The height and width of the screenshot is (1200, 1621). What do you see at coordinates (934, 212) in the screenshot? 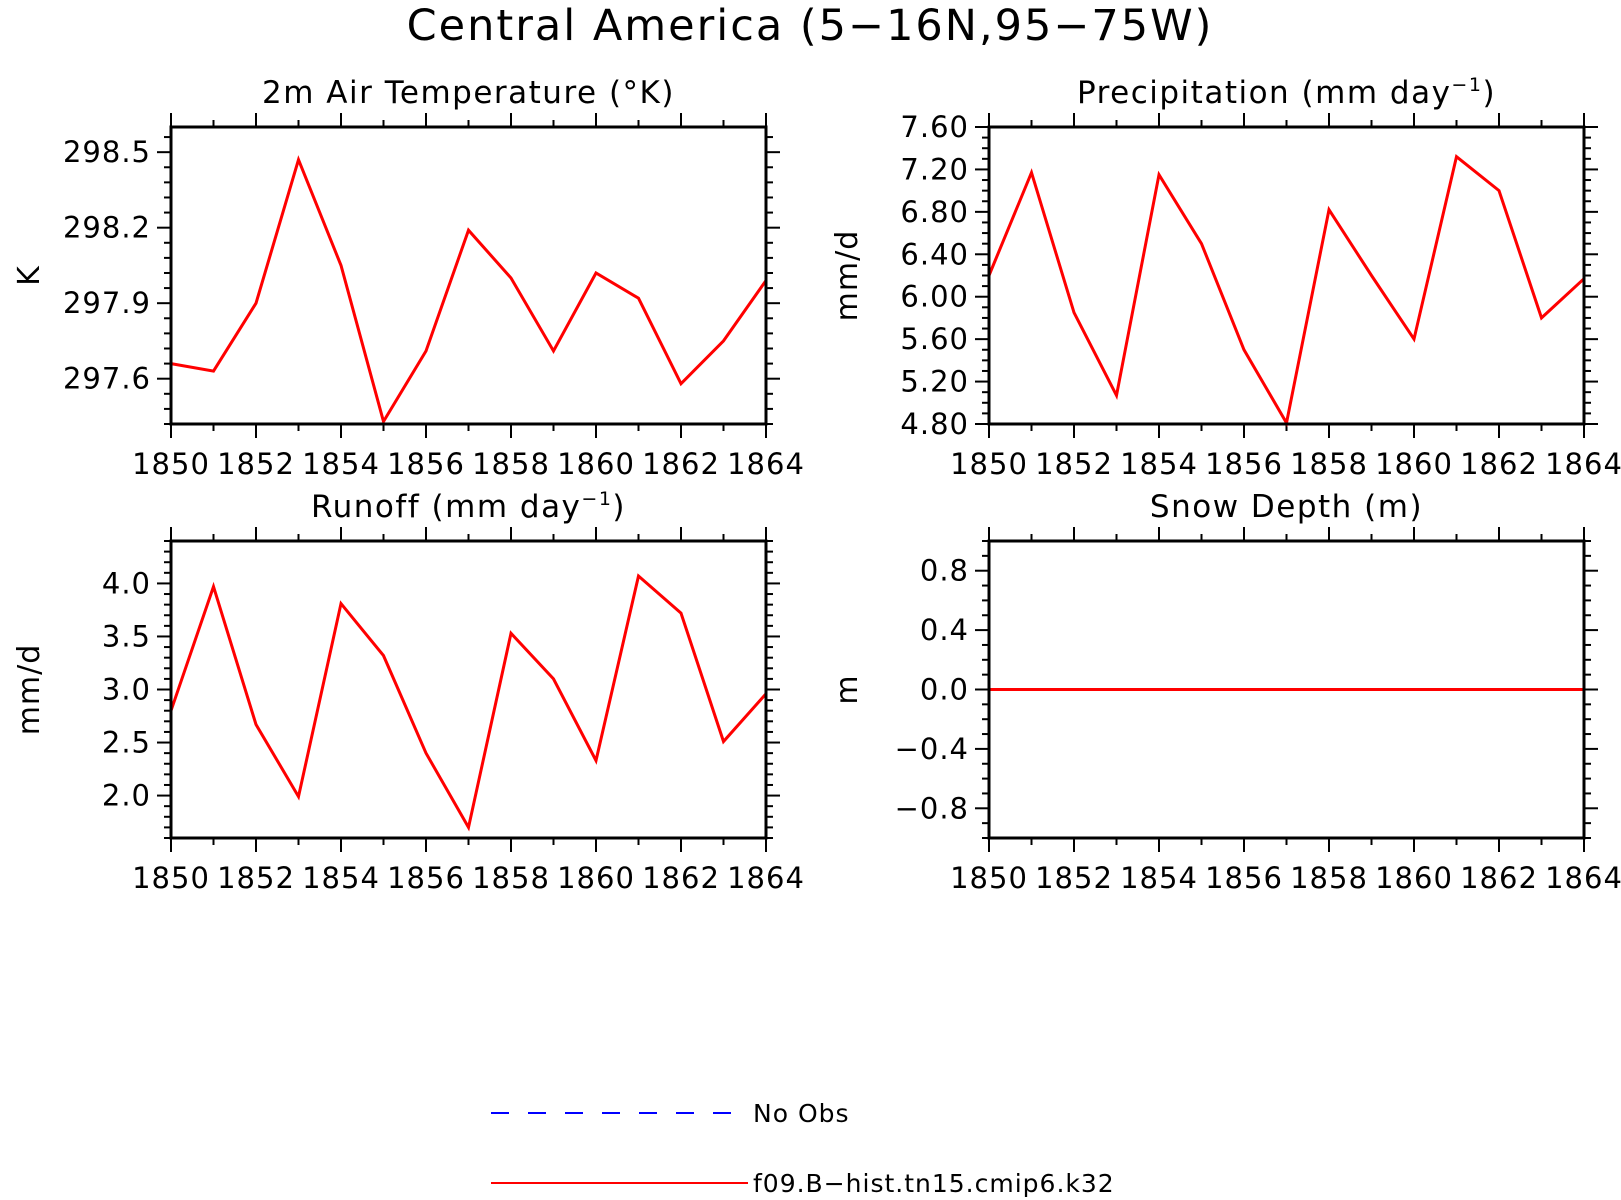
I see `y-tick-label: 6.80` at bounding box center [934, 212].